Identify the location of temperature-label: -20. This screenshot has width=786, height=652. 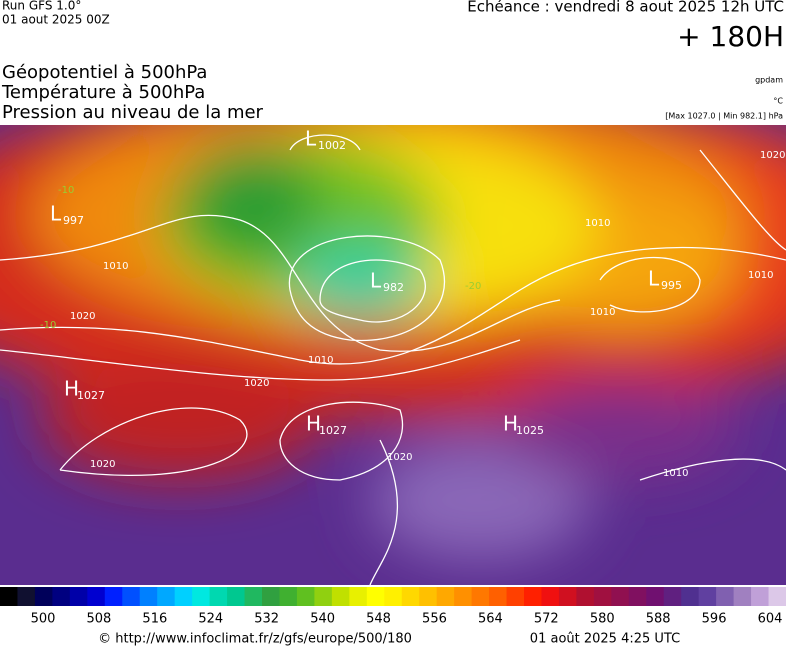
(473, 286).